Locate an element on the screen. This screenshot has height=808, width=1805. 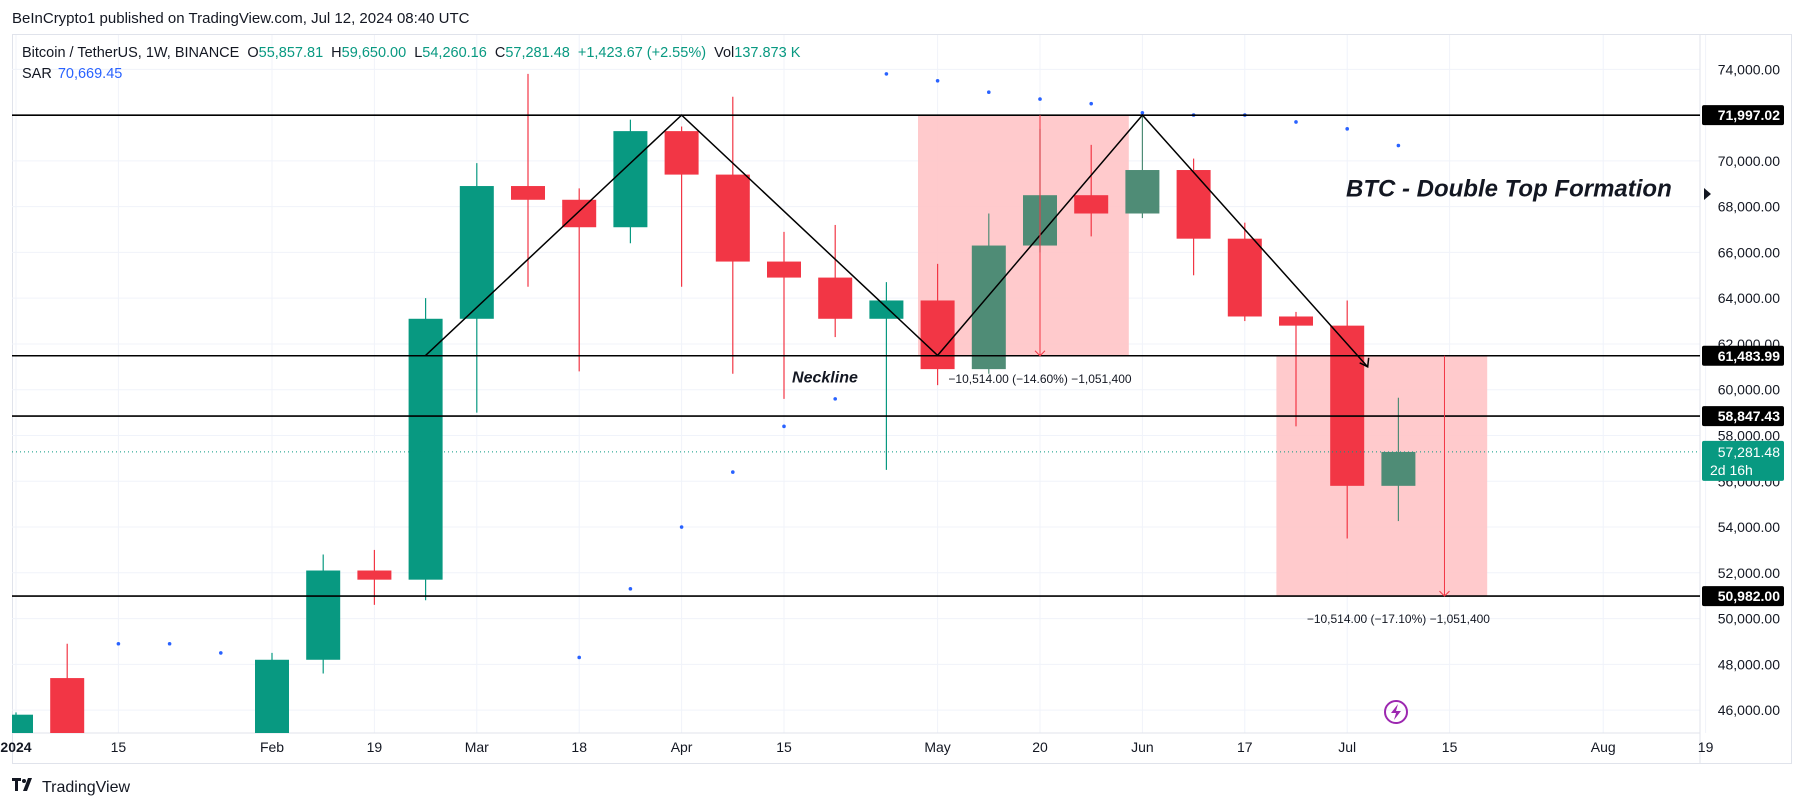
level-price-label: 61,483.99 is located at coordinates (1749, 356).